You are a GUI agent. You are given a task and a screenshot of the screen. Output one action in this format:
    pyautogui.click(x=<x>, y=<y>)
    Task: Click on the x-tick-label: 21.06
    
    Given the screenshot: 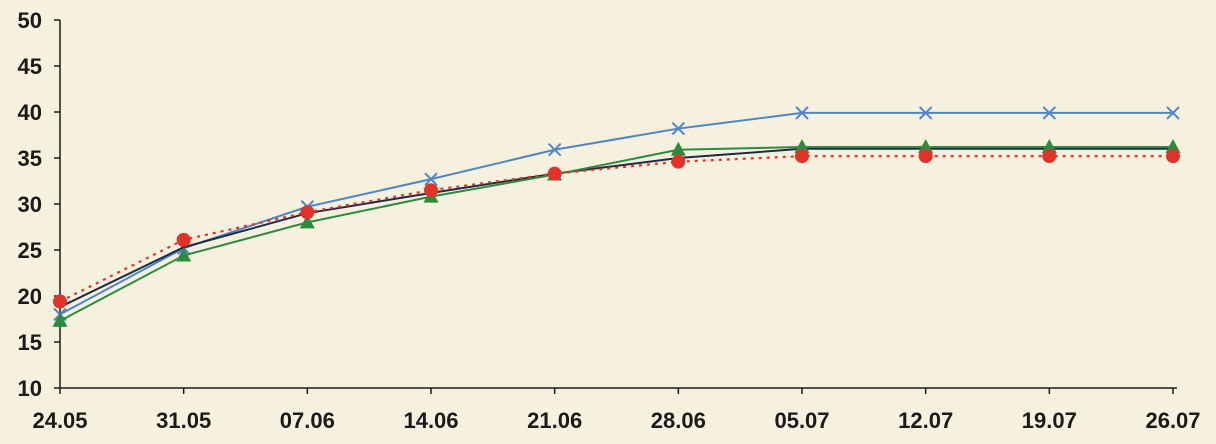 What is the action you would take?
    pyautogui.click(x=554, y=420)
    